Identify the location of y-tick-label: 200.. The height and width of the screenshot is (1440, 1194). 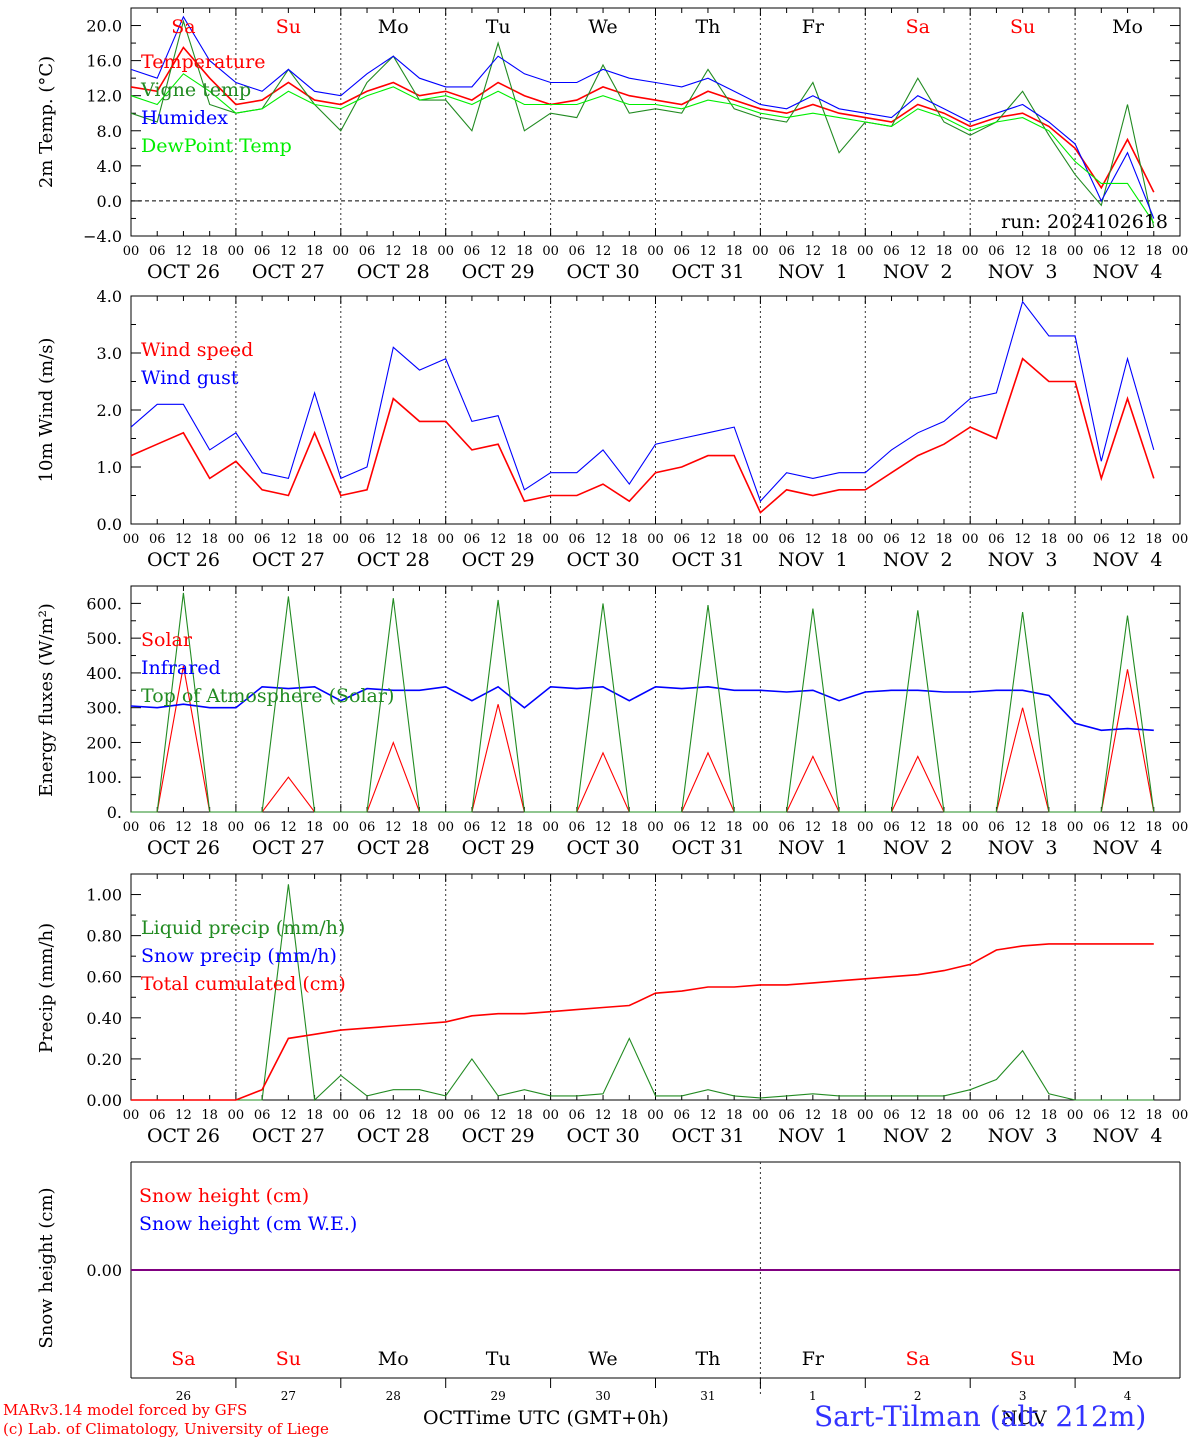
(104, 742).